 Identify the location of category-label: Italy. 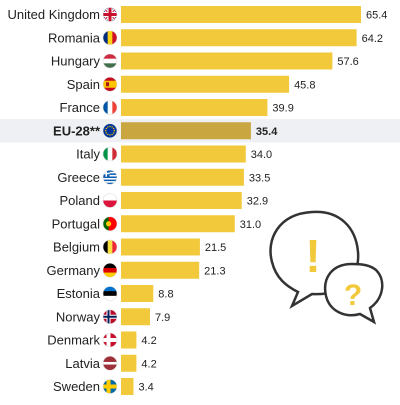
(88, 154).